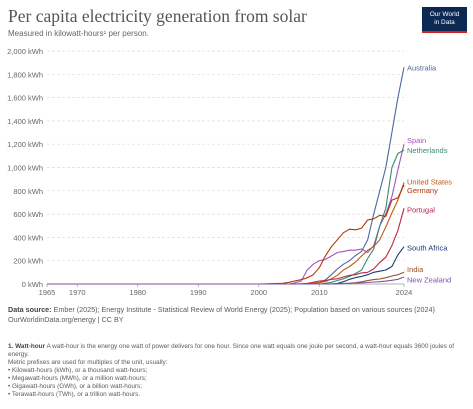 Image resolution: width=473 pixels, height=409 pixels. I want to click on logo-line-1: Our World, so click(444, 14).